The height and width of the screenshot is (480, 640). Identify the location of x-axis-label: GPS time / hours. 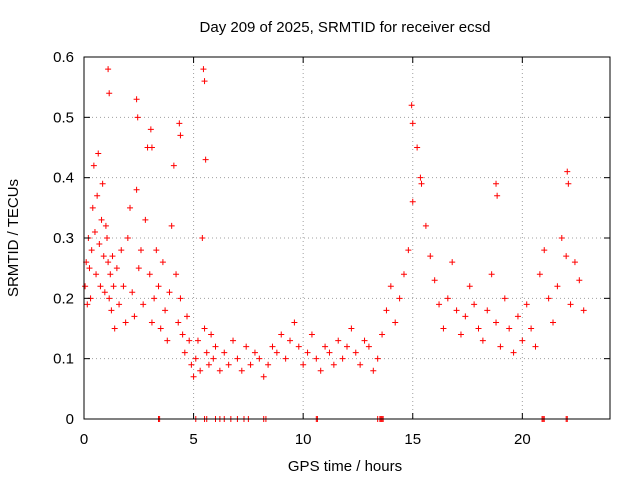
(345, 466).